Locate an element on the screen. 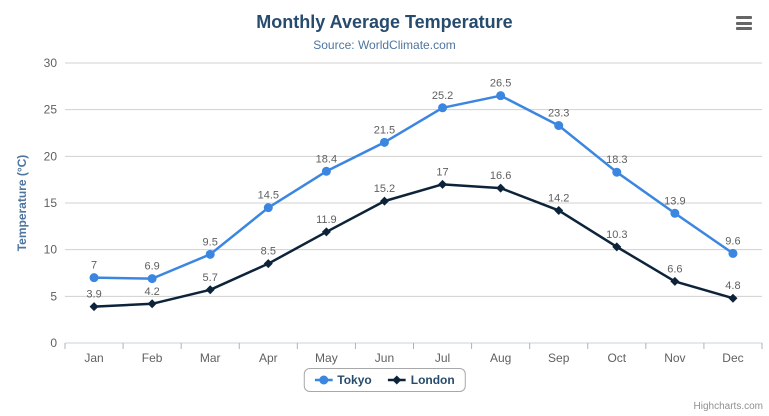 The image size is (769, 416). data-label: 11.9 is located at coordinates (326, 220).